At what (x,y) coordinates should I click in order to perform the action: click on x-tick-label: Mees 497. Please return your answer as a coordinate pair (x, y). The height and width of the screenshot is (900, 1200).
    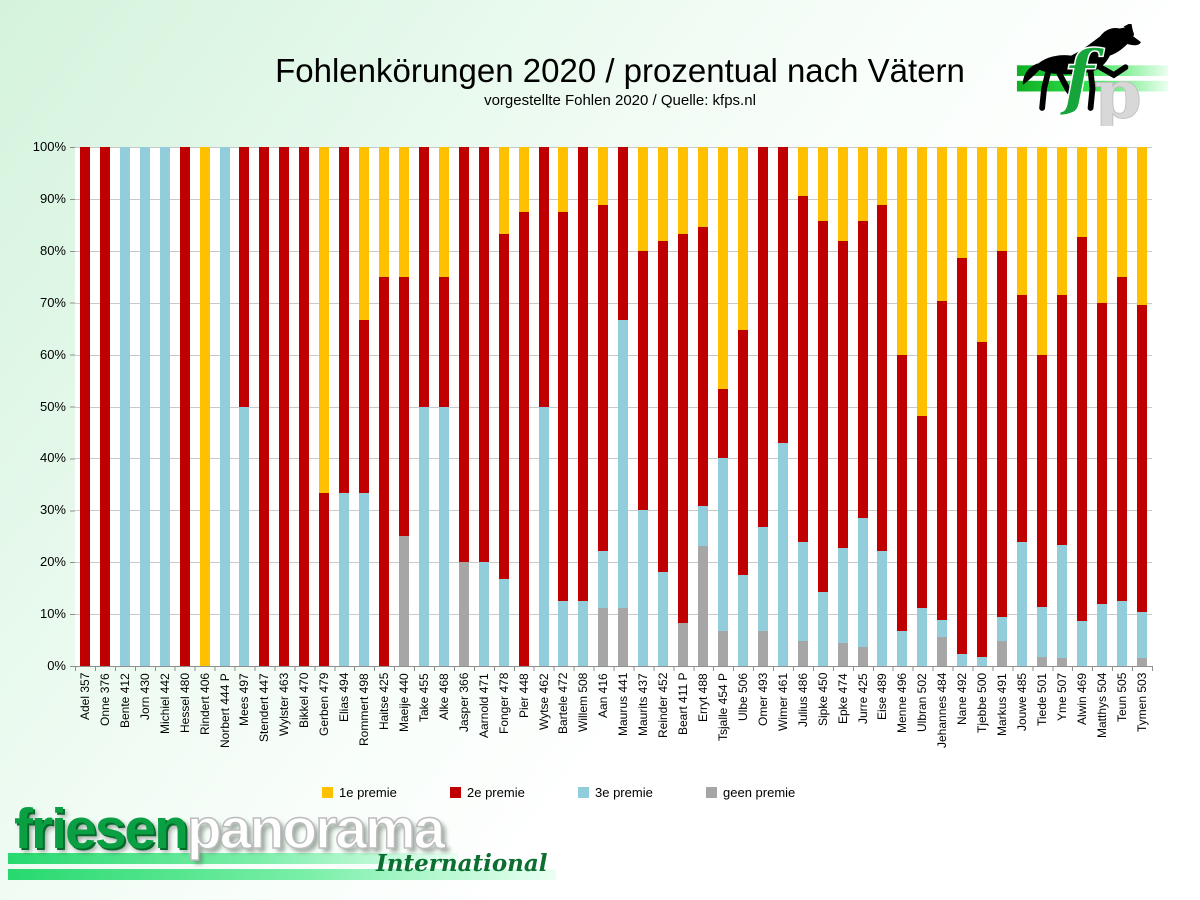
    Looking at the image, I should click on (244, 699).